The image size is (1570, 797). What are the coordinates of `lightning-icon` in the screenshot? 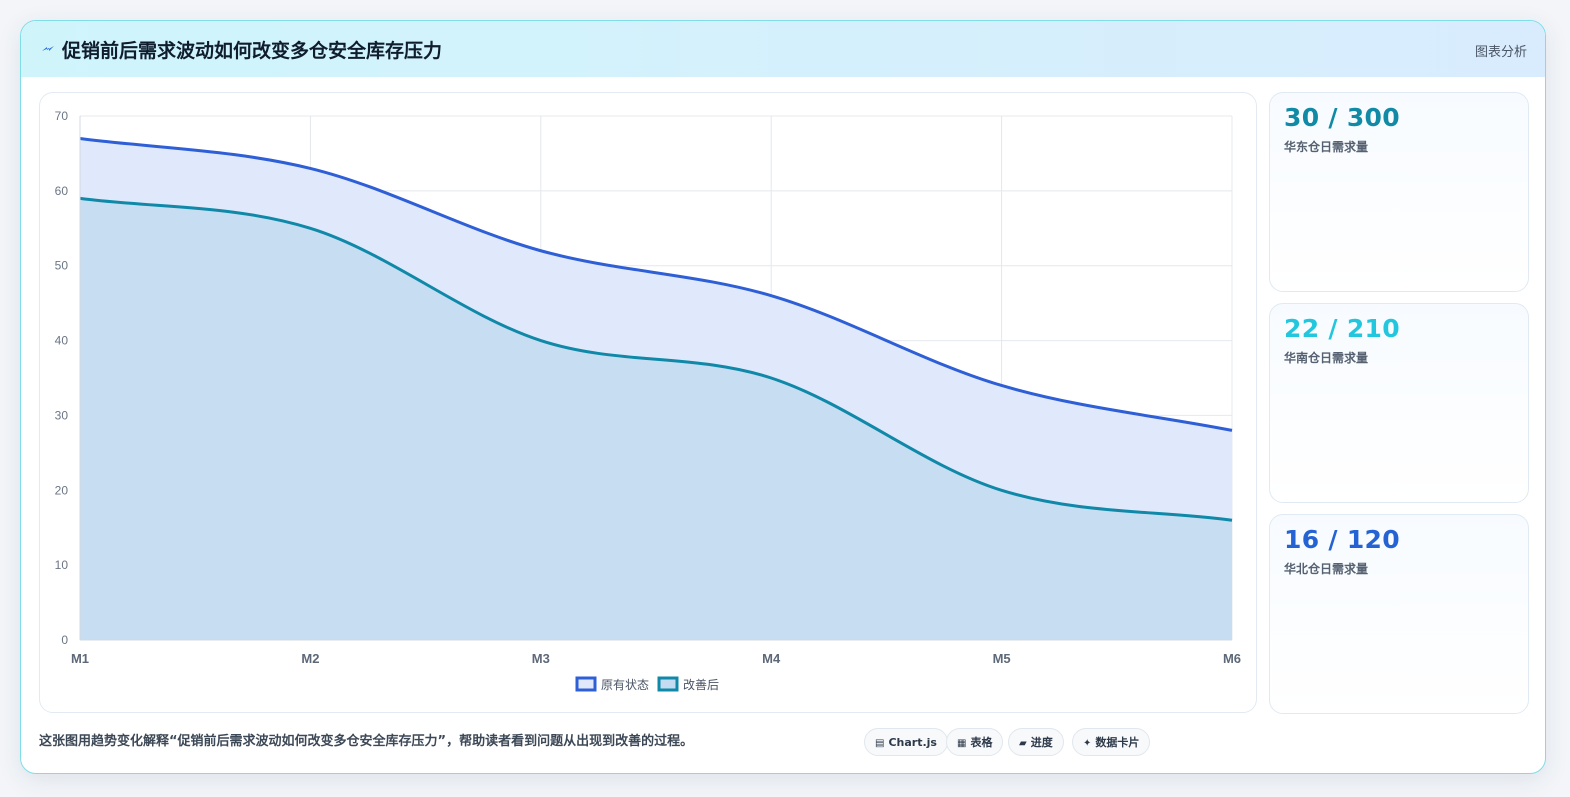 It's located at (48, 48).